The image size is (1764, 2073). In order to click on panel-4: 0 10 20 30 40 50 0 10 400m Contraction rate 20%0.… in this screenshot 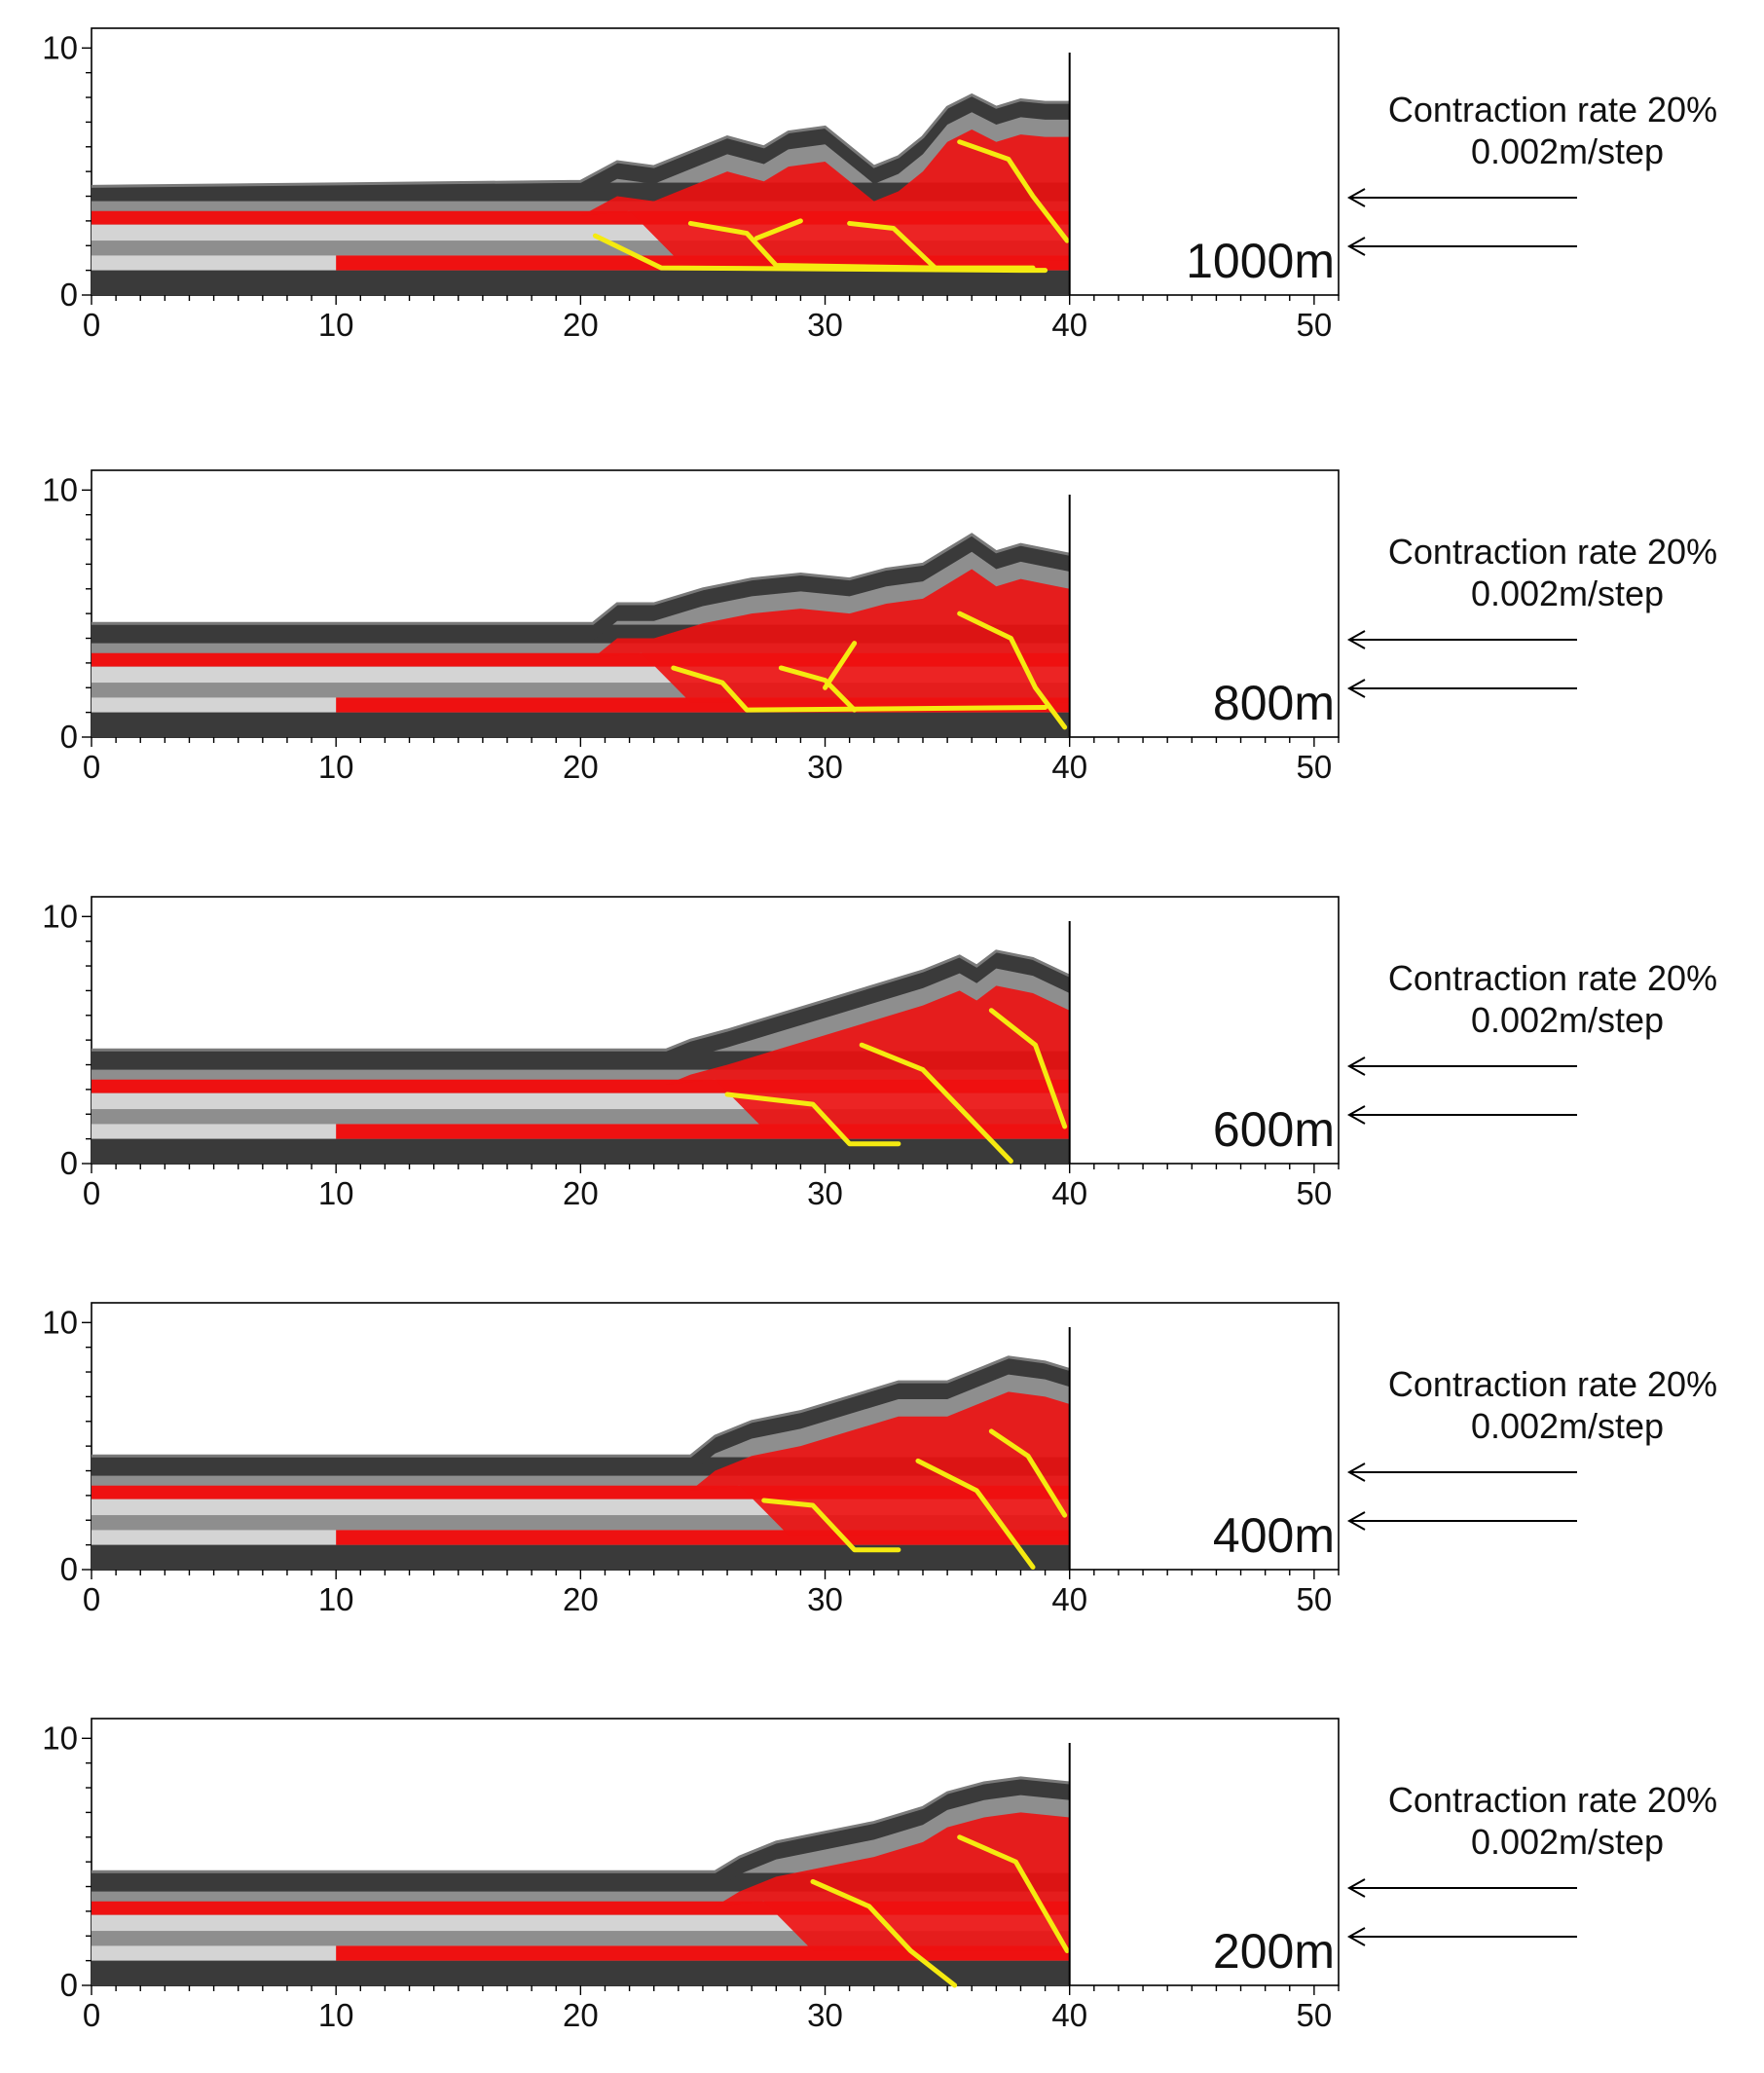, I will do `click(879, 1459)`.